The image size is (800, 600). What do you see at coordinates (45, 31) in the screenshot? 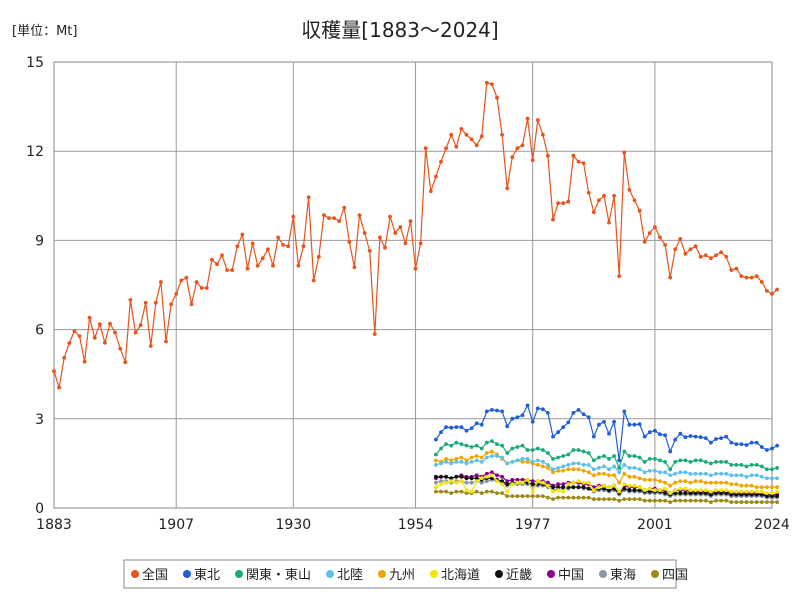
I see `unit-label: [単位：Mt]` at bounding box center [45, 31].